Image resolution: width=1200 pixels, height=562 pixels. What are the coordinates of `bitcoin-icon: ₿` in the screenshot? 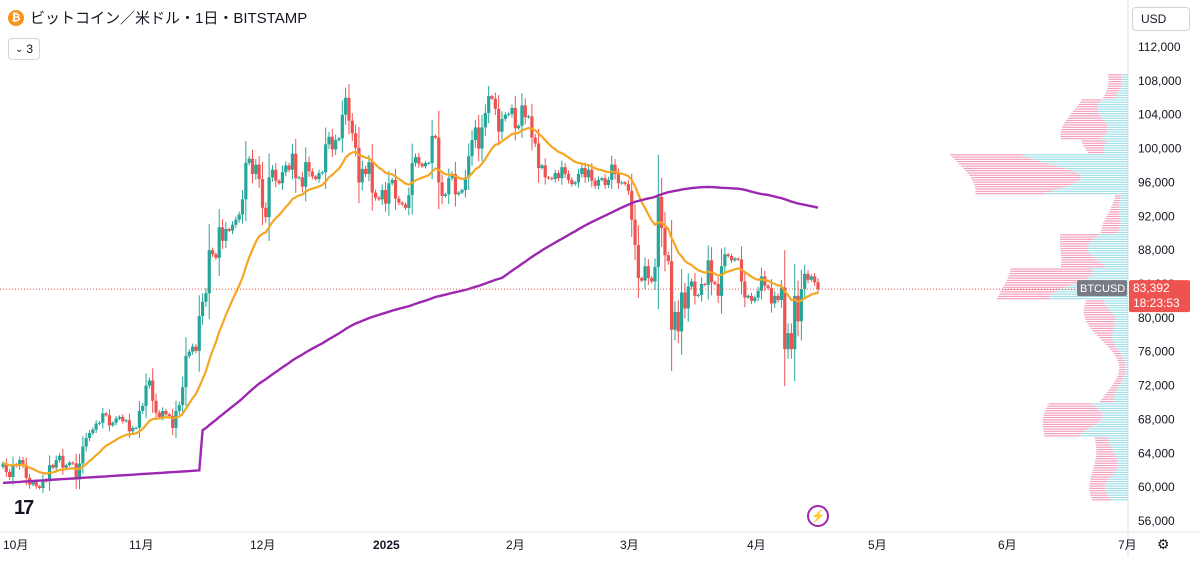 It's located at (16, 17).